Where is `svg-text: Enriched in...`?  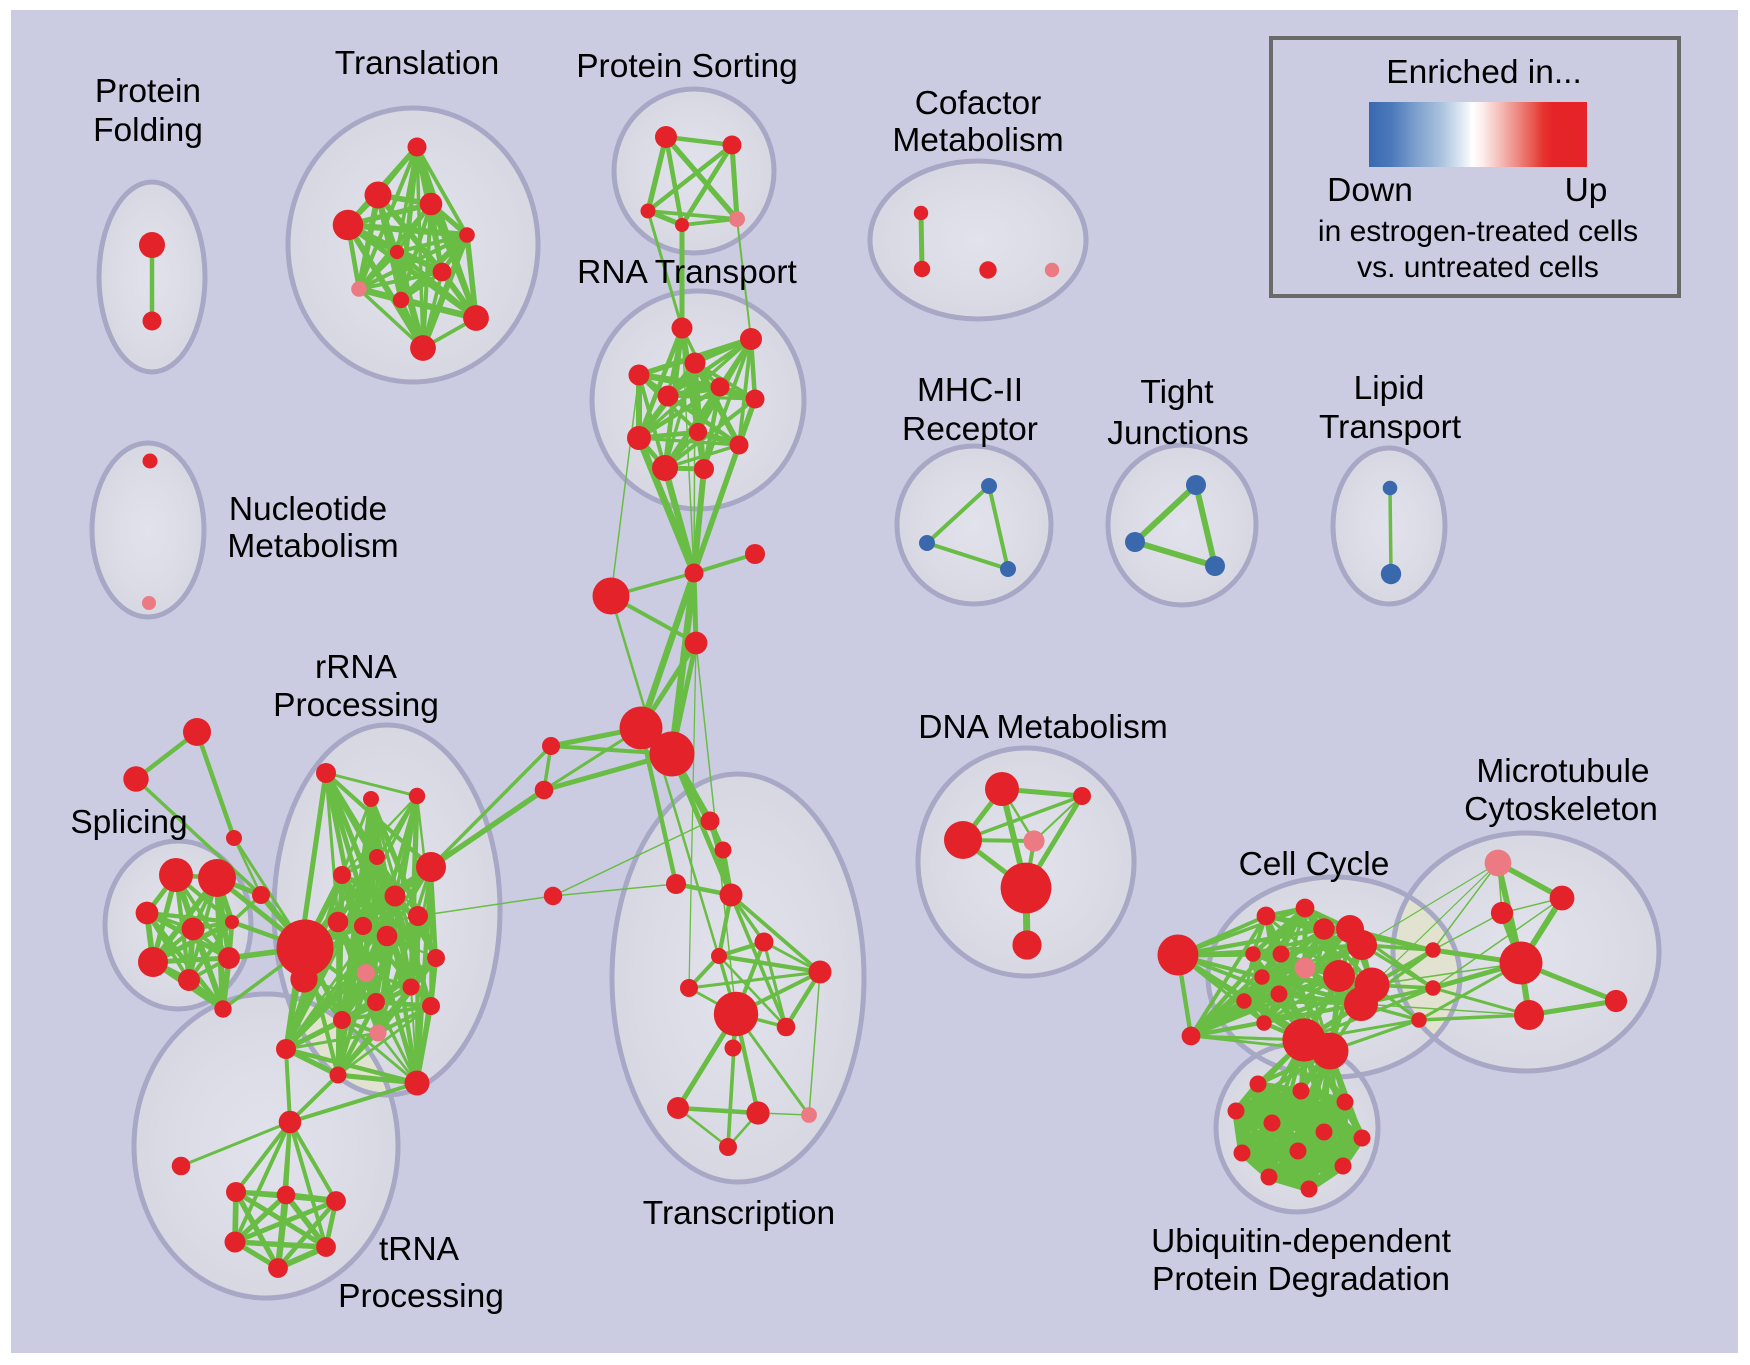
svg-text: Enriched in... is located at coordinates (1484, 72).